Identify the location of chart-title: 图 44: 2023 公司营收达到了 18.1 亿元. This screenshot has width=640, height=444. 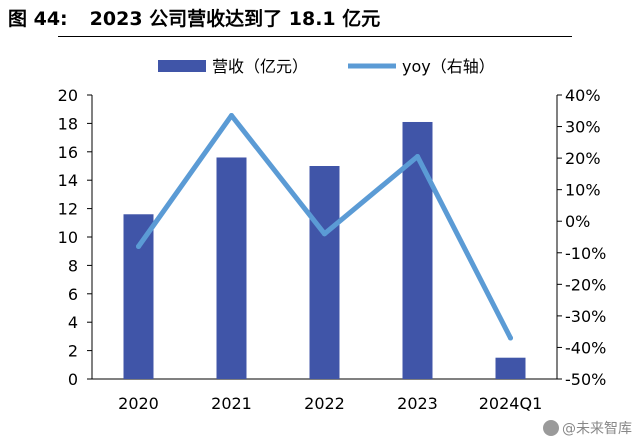
(194, 17).